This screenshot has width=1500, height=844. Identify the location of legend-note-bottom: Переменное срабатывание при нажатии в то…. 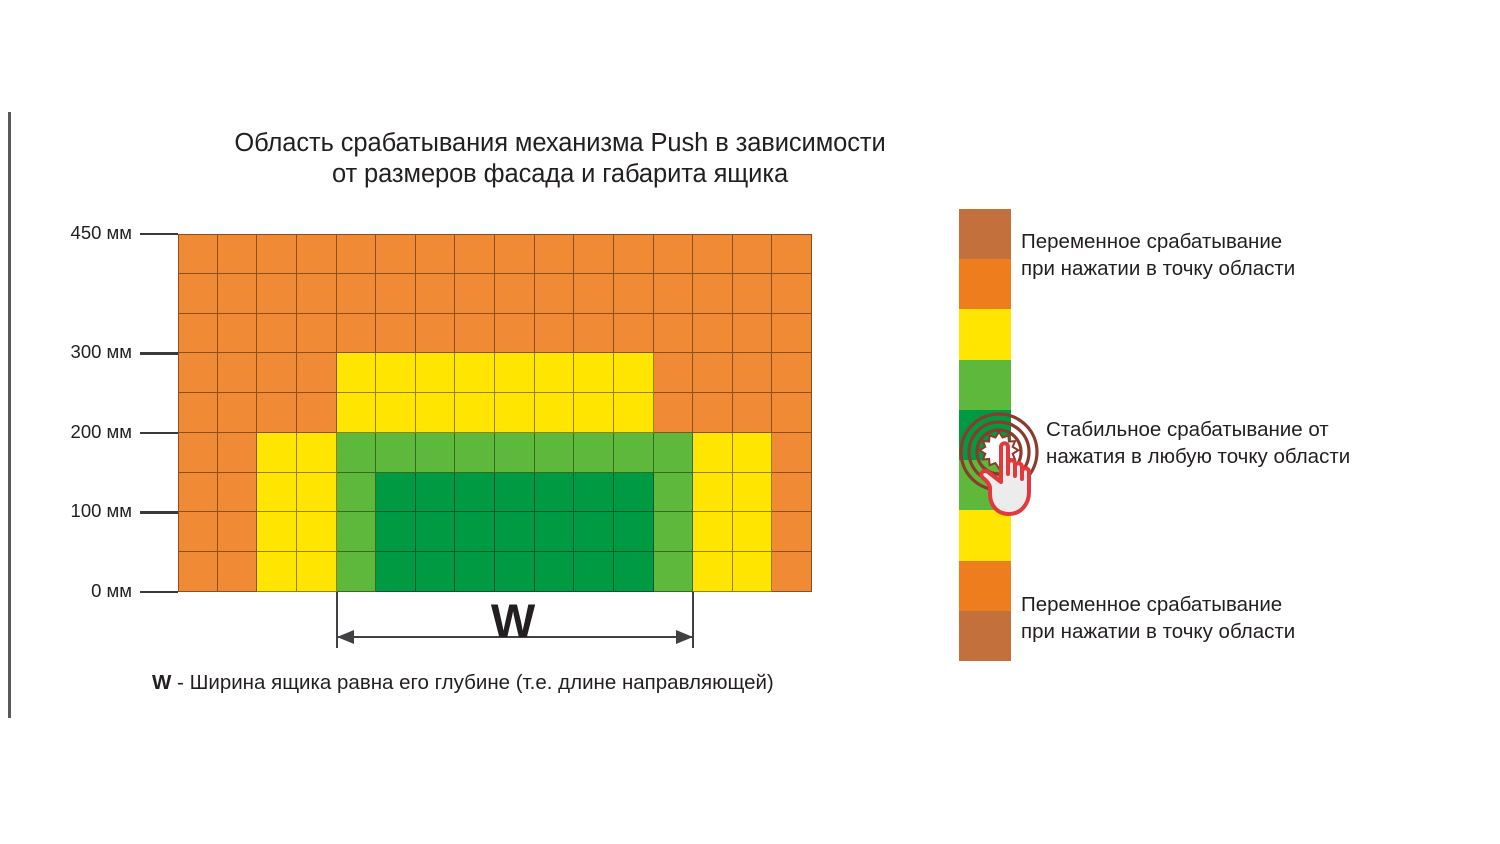
(1158, 618).